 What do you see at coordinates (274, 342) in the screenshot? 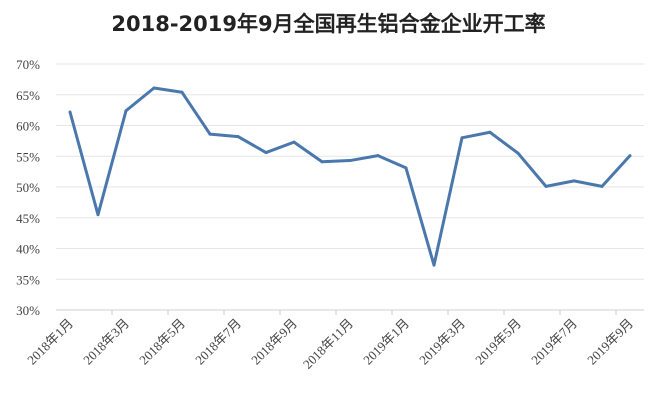
I see `x-tick-label: 2018年9月` at bounding box center [274, 342].